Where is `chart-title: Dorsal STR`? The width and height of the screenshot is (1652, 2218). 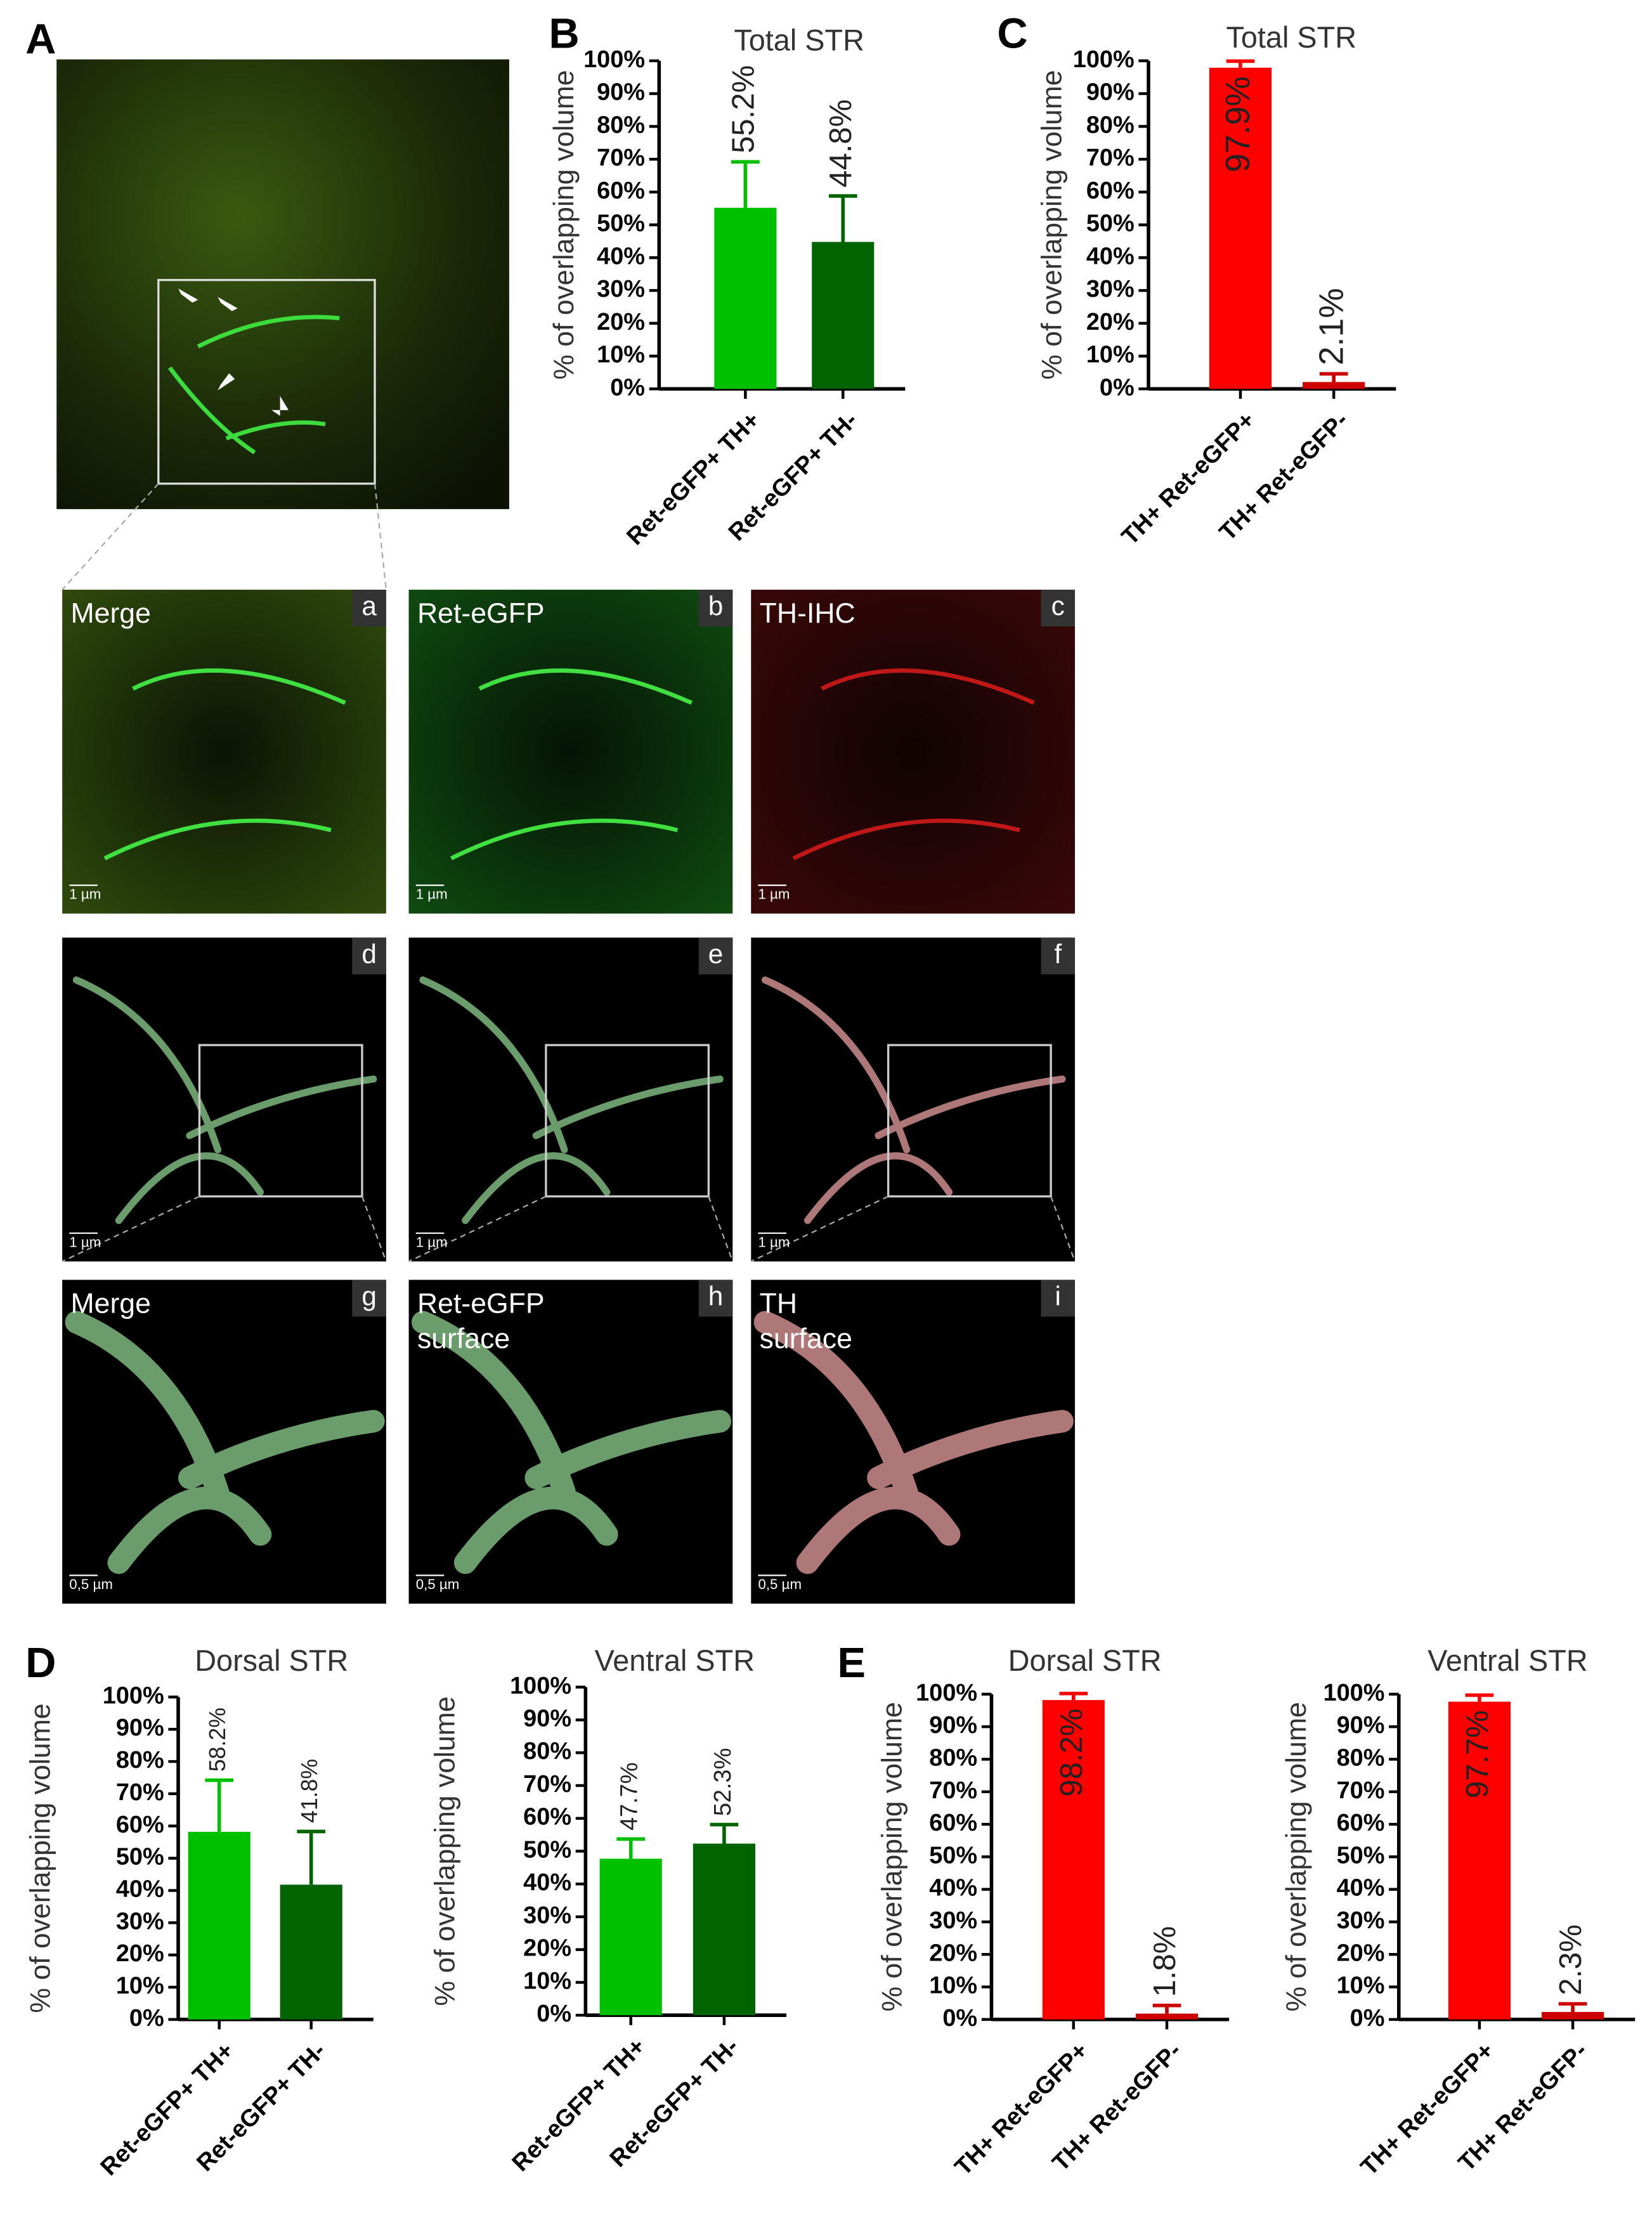
chart-title: Dorsal STR is located at coordinates (271, 1660).